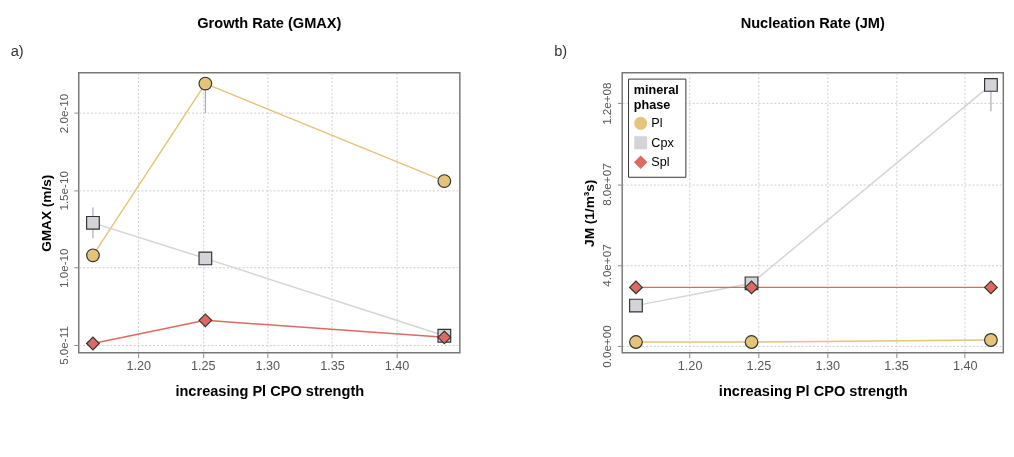 The height and width of the screenshot is (457, 1014). What do you see at coordinates (17, 51) in the screenshot?
I see `text: a)` at bounding box center [17, 51].